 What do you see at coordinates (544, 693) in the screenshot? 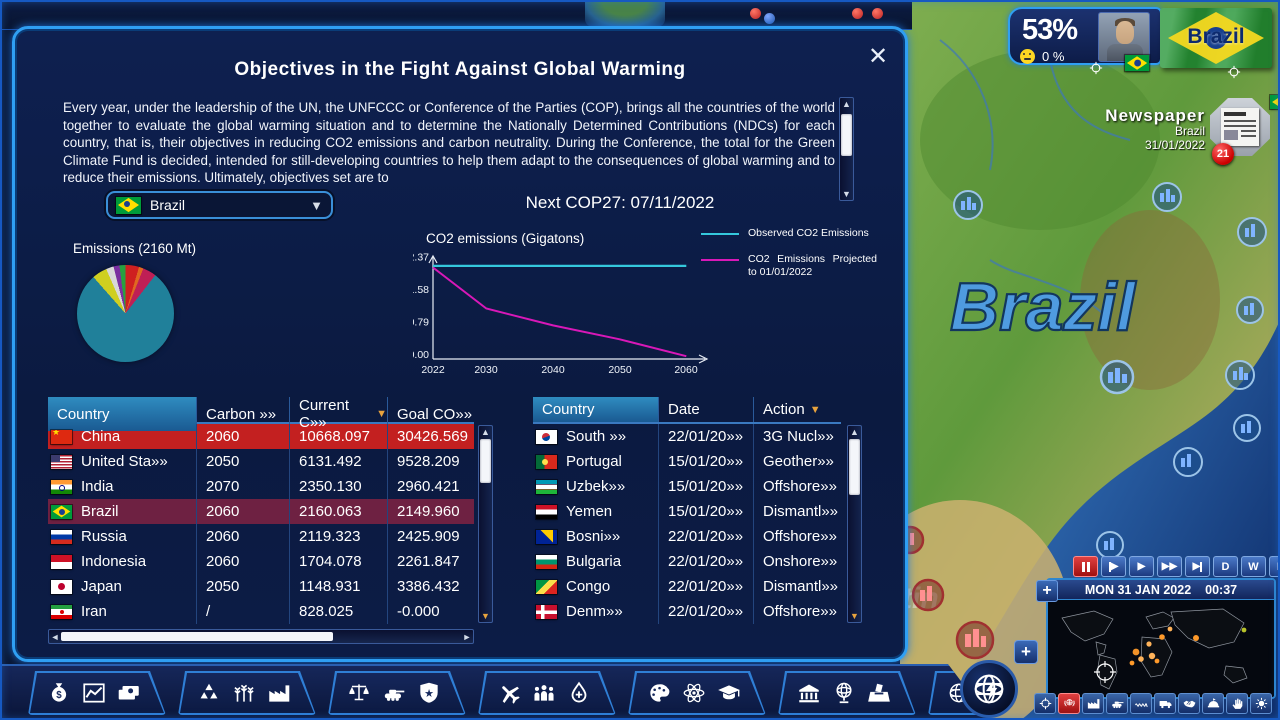
I see `population-icon` at bounding box center [544, 693].